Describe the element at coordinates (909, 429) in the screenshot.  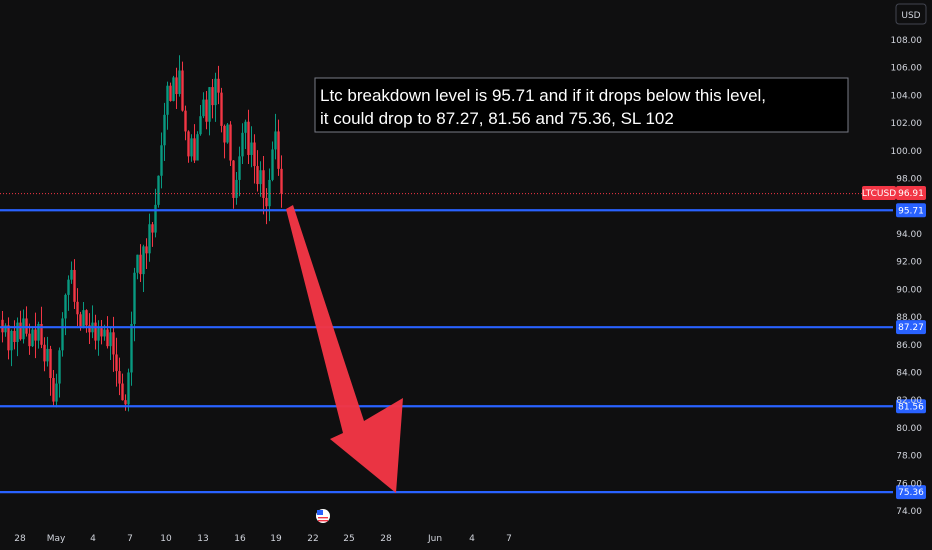
I see `y-tick-label: 80.00` at that location.